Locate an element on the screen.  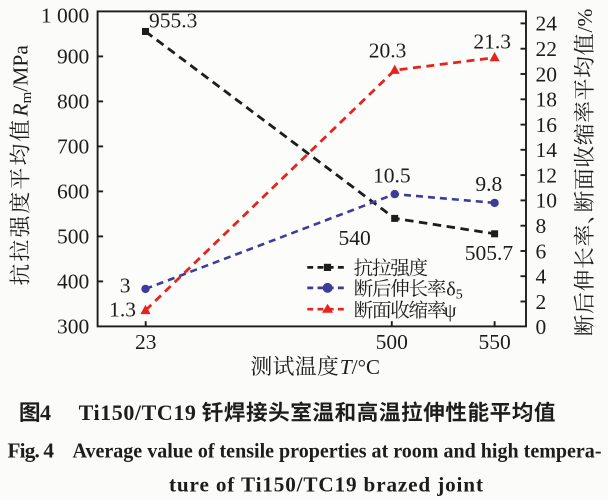
svg-text: Rm/MPa is located at coordinates (22, 81).